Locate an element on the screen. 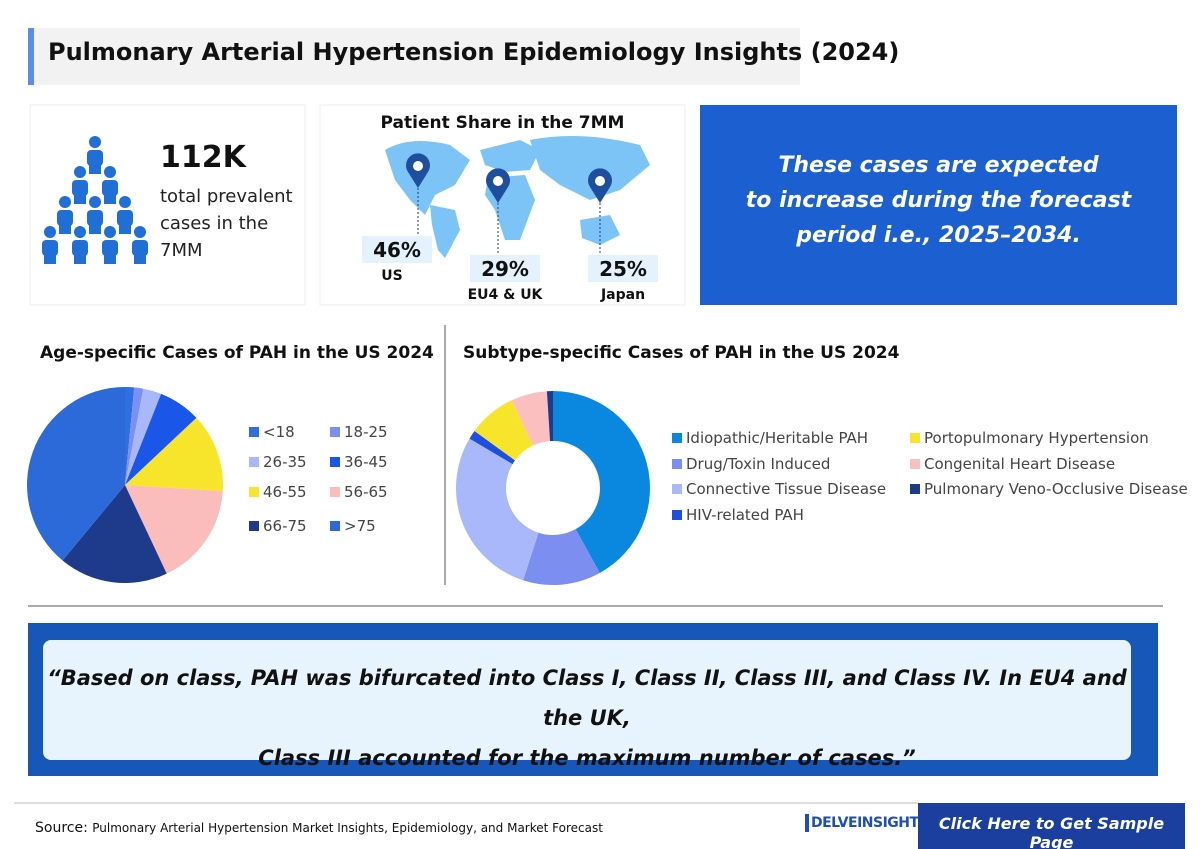  source-label: Source: is located at coordinates (61, 828).